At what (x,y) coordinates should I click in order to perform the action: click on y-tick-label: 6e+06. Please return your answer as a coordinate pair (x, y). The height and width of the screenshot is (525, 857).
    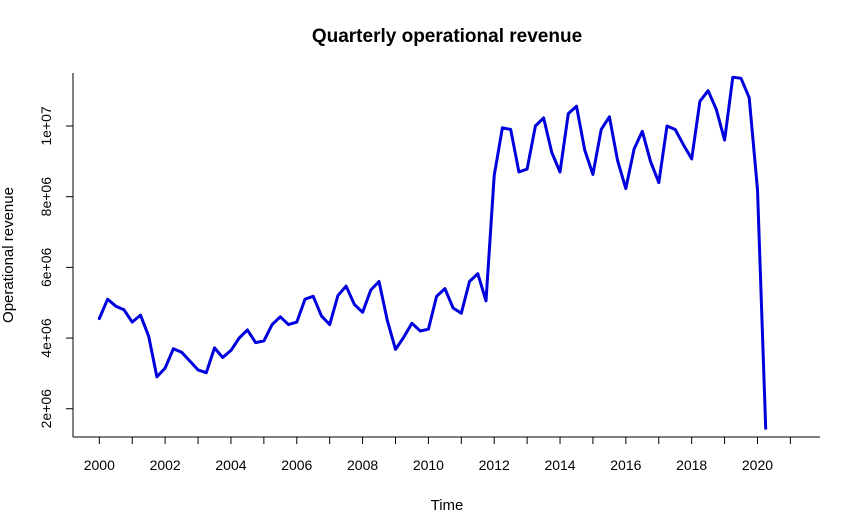
    Looking at the image, I should click on (46, 267).